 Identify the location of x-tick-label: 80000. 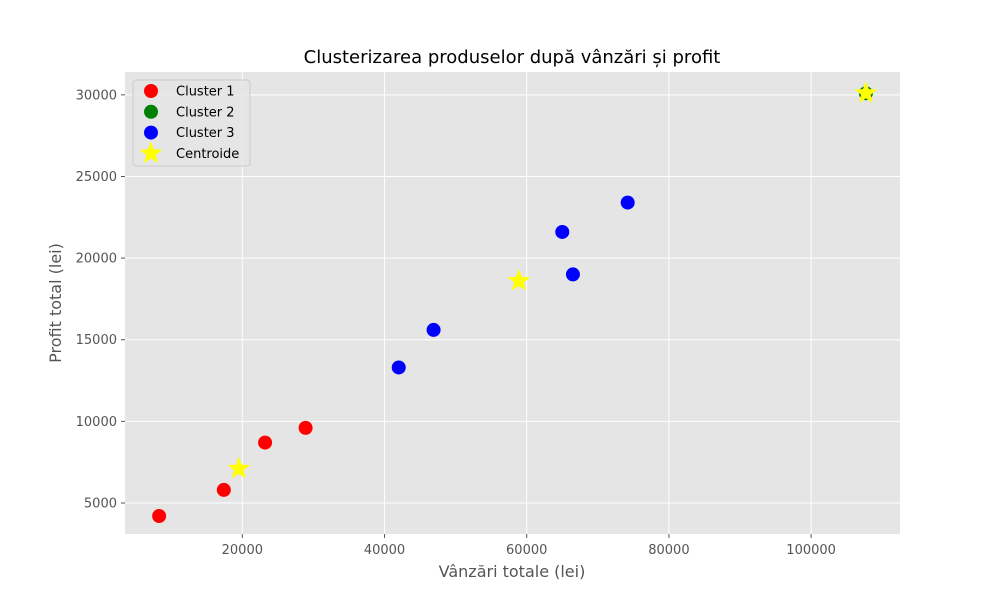
(668, 550).